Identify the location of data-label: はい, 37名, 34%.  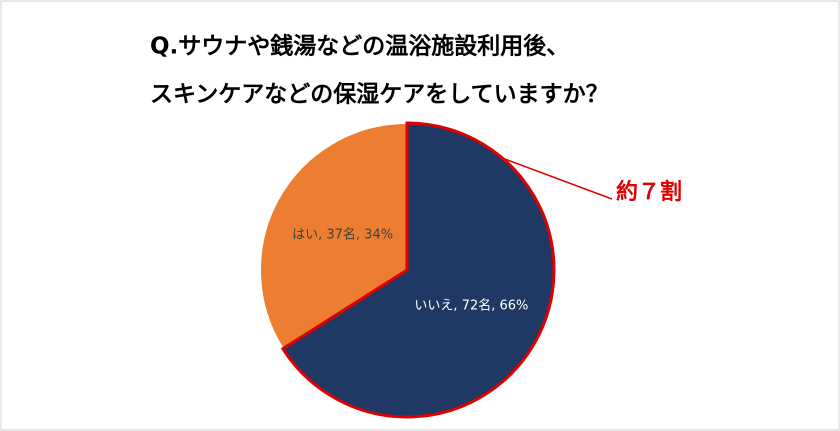
(342, 234).